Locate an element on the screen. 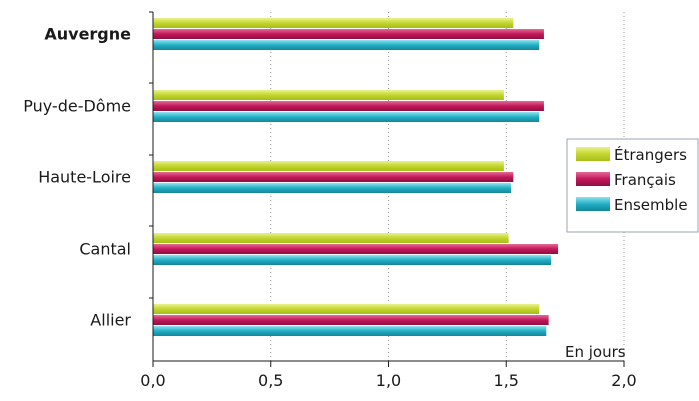 Image resolution: width=699 pixels, height=401 pixels. legend-label-2: Ensemble is located at coordinates (651, 205).